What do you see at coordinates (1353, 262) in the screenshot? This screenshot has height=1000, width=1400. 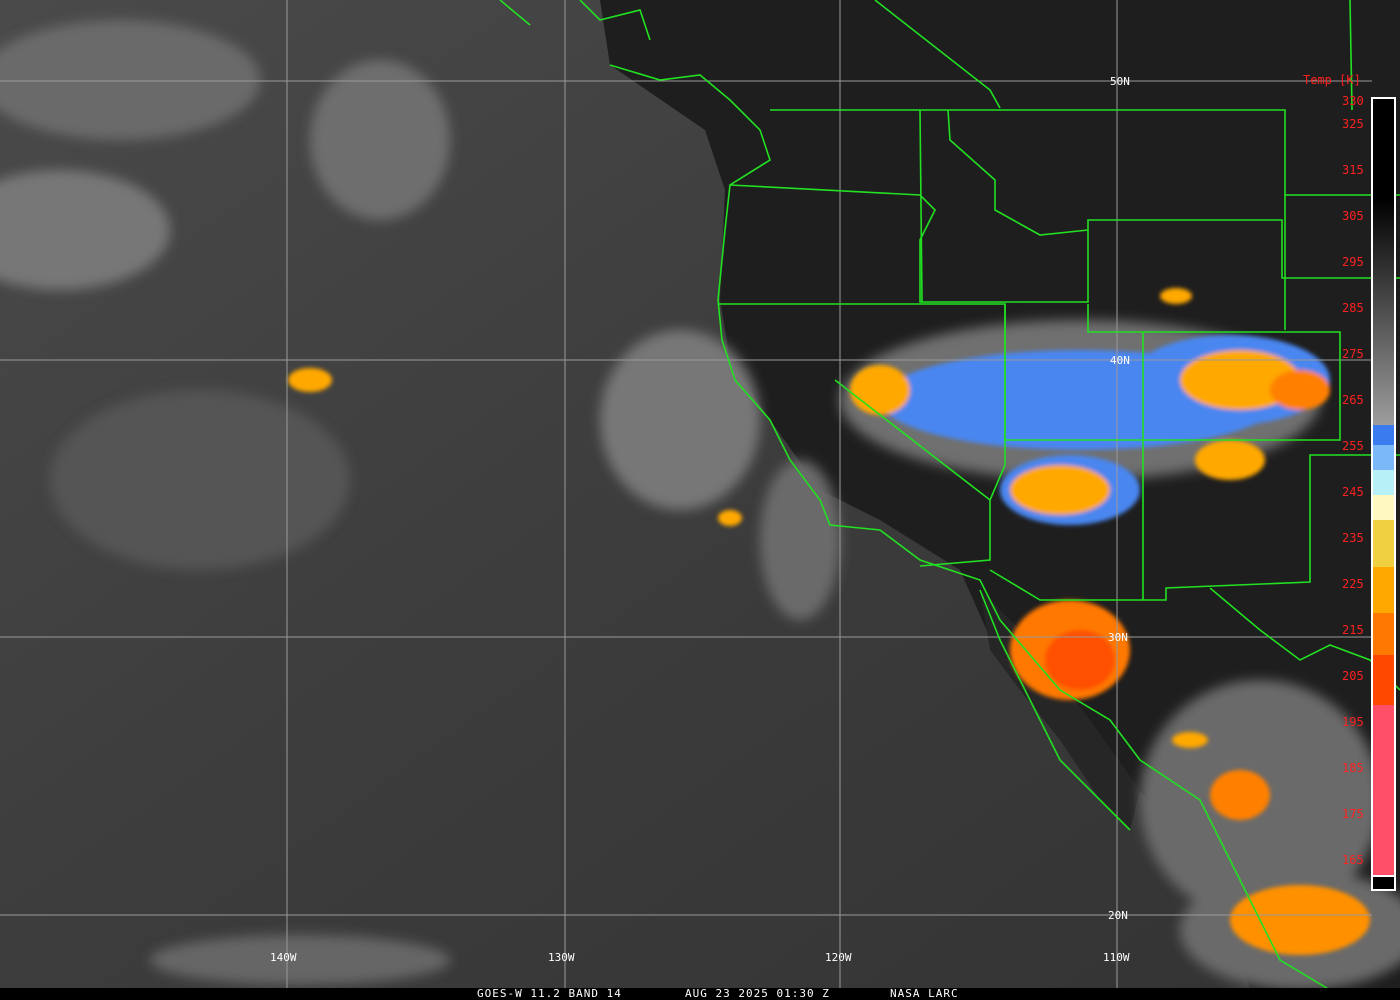 I see `colorbar-tick-label: 295` at bounding box center [1353, 262].